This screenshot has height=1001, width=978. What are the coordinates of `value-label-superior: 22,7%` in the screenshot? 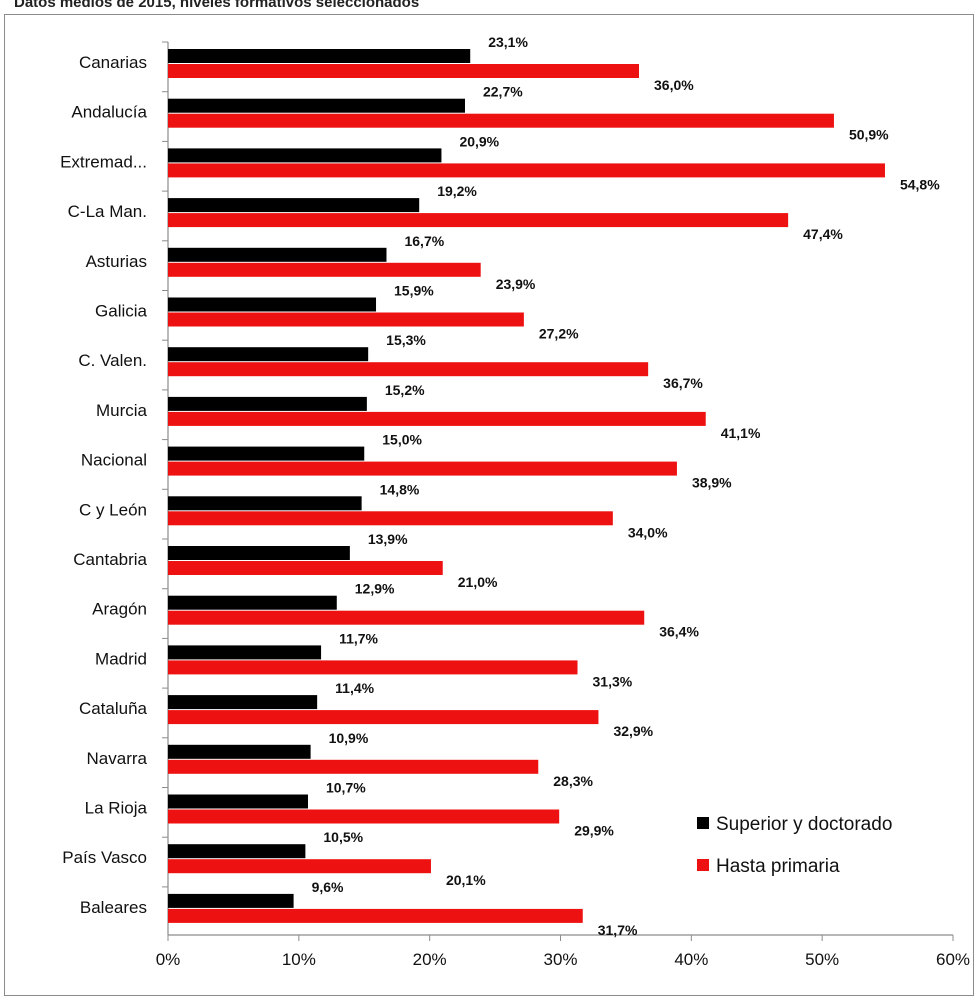 It's located at (503, 92).